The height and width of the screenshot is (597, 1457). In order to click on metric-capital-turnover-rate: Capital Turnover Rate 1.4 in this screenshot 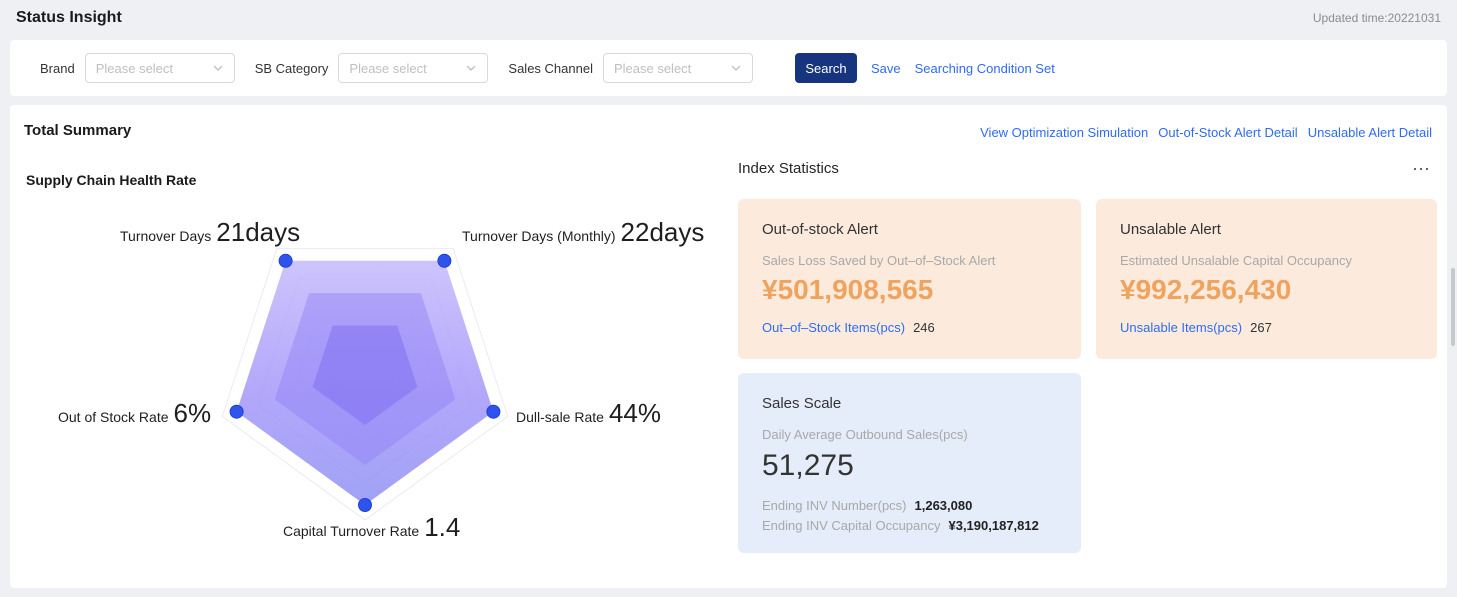, I will do `click(371, 527)`.